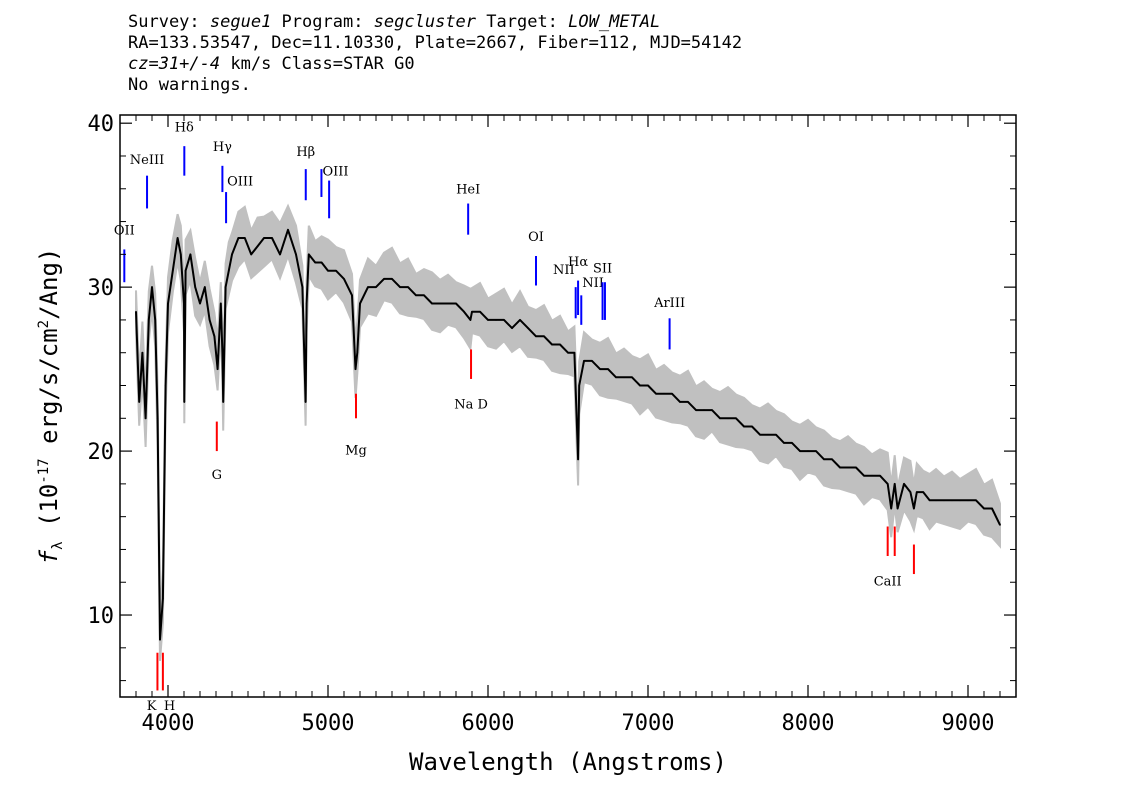 This screenshot has height=810, width=1134. Describe the element at coordinates (317, 64) in the screenshot. I see `class-info: km/s Class=STAR G0` at that location.